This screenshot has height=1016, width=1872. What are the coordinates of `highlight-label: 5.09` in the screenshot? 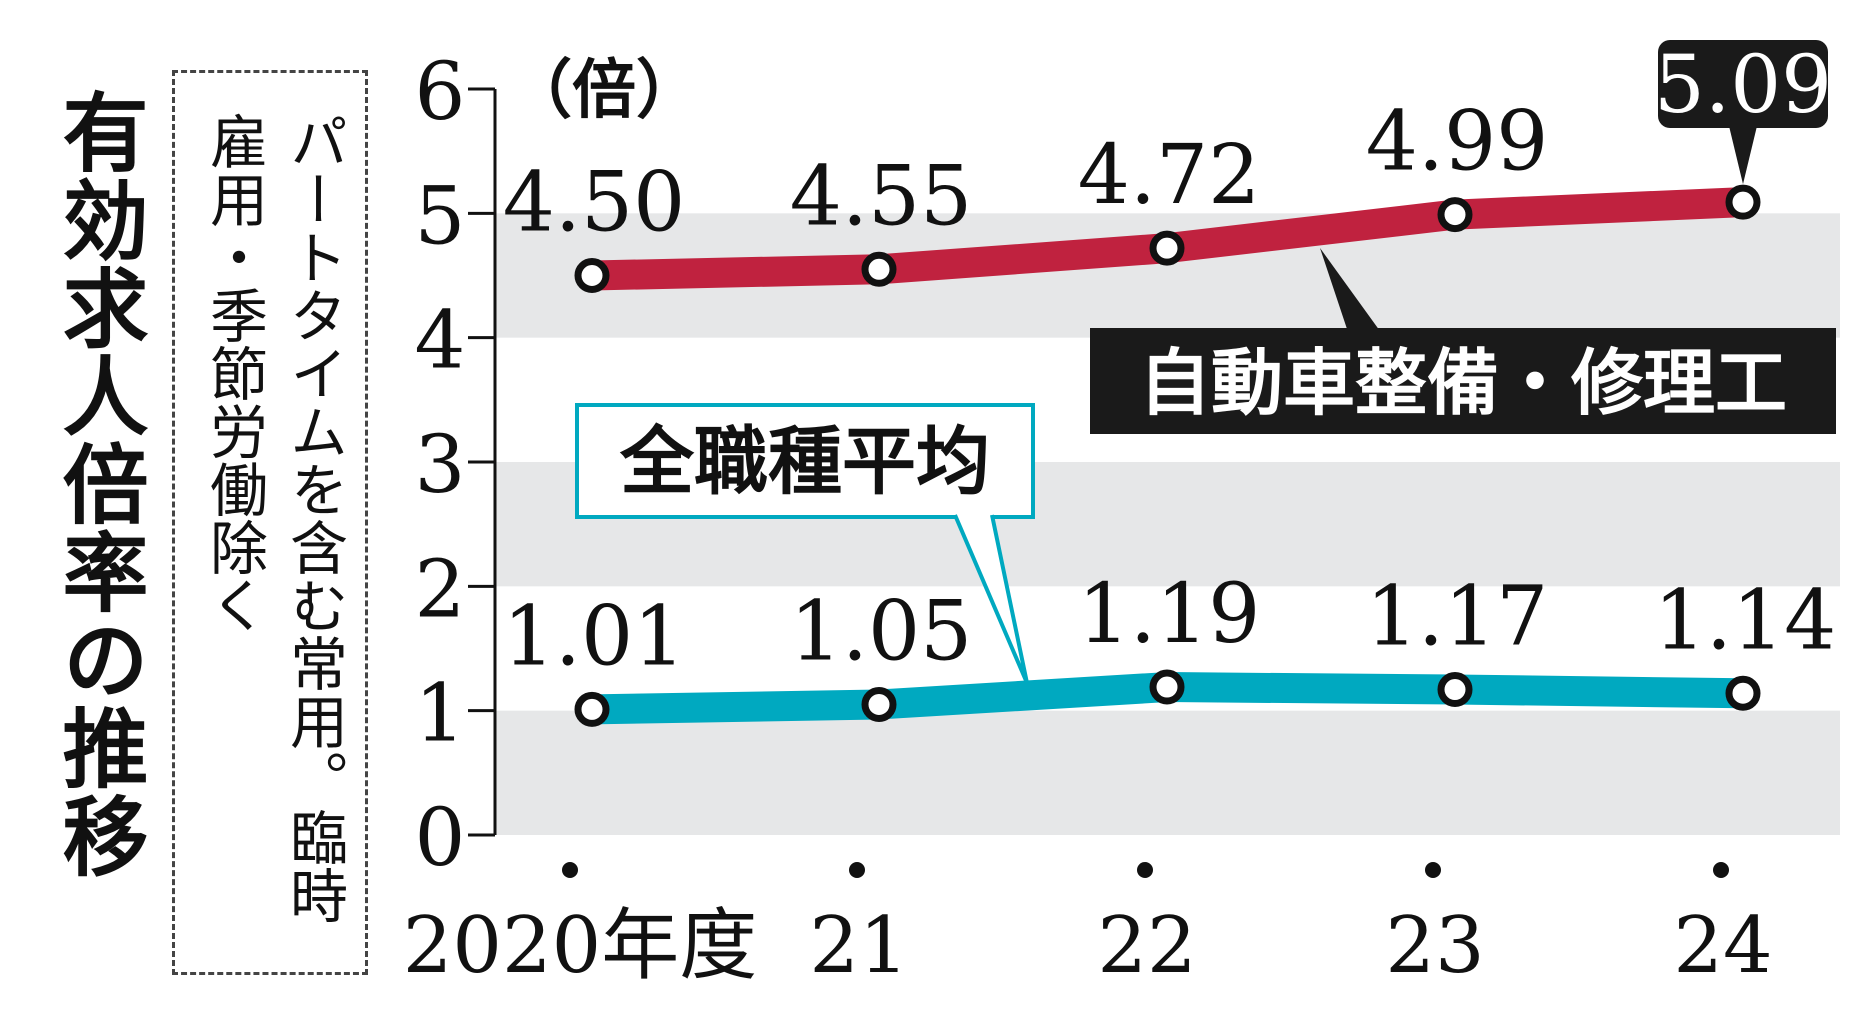 It's located at (1743, 111).